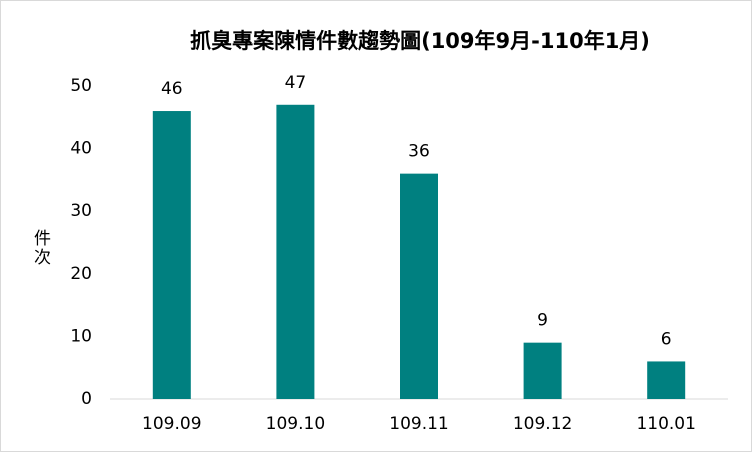 The width and height of the screenshot is (752, 452). I want to click on value-label: 6, so click(666, 339).